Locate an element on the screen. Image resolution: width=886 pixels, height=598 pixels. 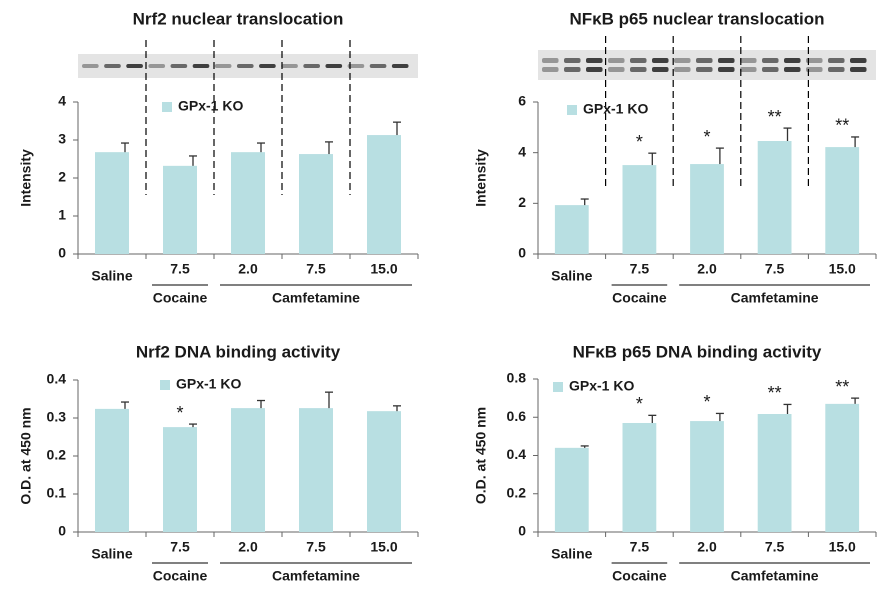
chart-title: NFκB p65 nuclear translocation is located at coordinates (696, 18).